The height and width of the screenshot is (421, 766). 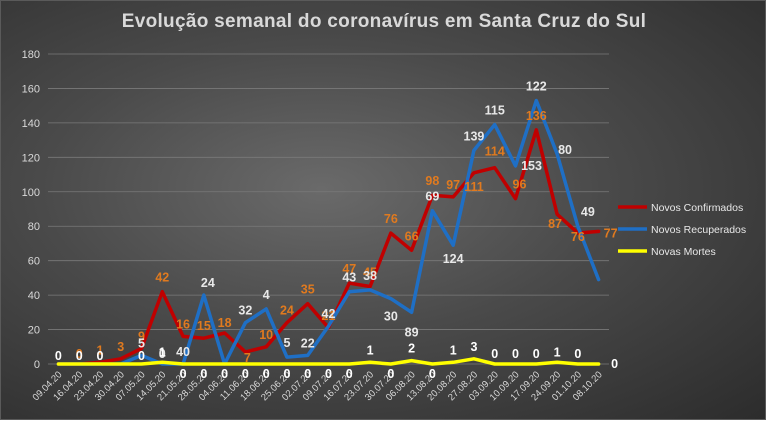 What do you see at coordinates (698, 230) in the screenshot?
I see `legend-label: Novos Recuperados` at bounding box center [698, 230].